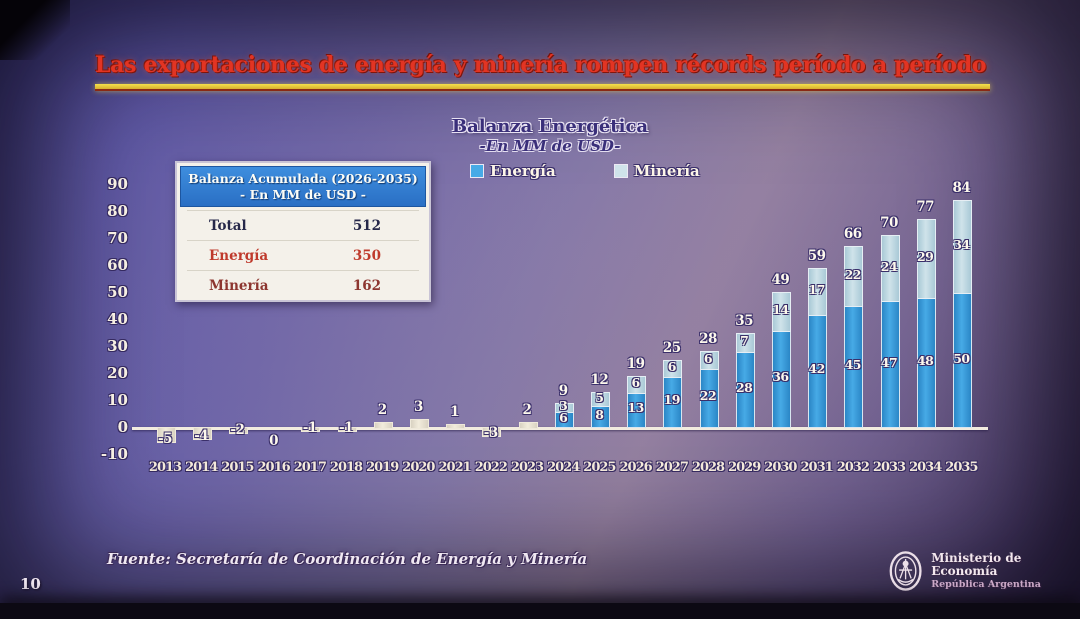 The height and width of the screenshot is (619, 1080). Describe the element at coordinates (347, 309) in the screenshot. I see `bar-2018: -1` at that location.